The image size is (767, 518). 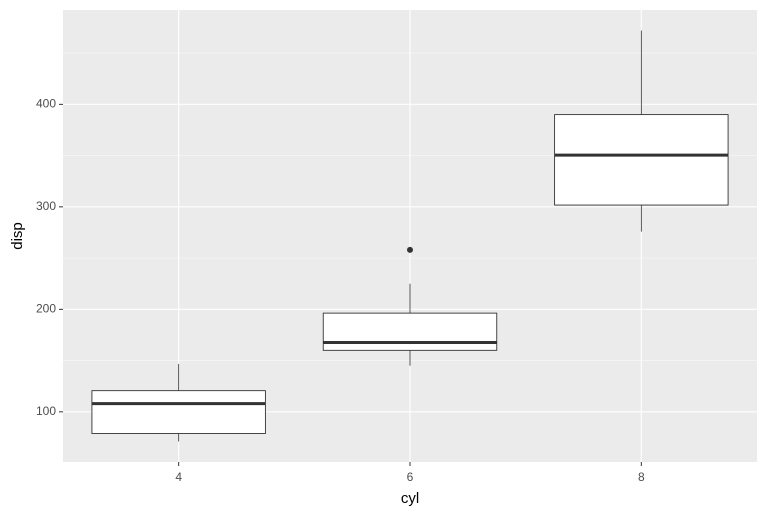 I want to click on y-tick-label: 100, so click(x=46, y=411).